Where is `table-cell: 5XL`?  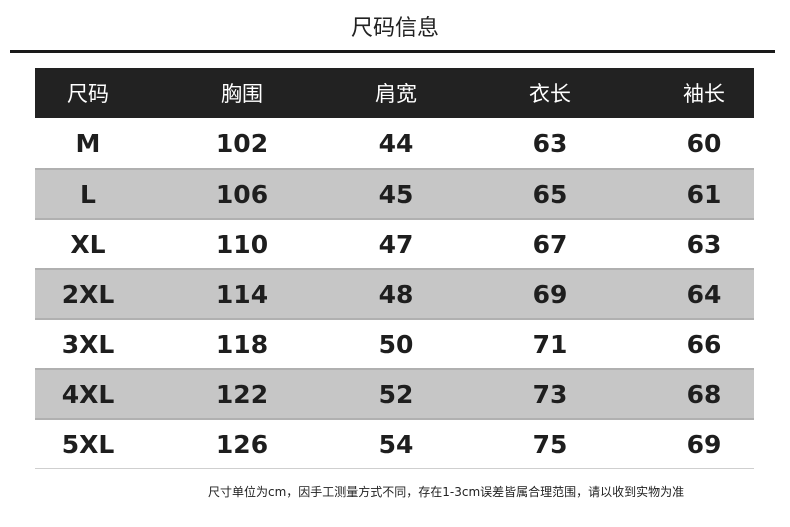 table-cell: 5XL is located at coordinates (88, 444).